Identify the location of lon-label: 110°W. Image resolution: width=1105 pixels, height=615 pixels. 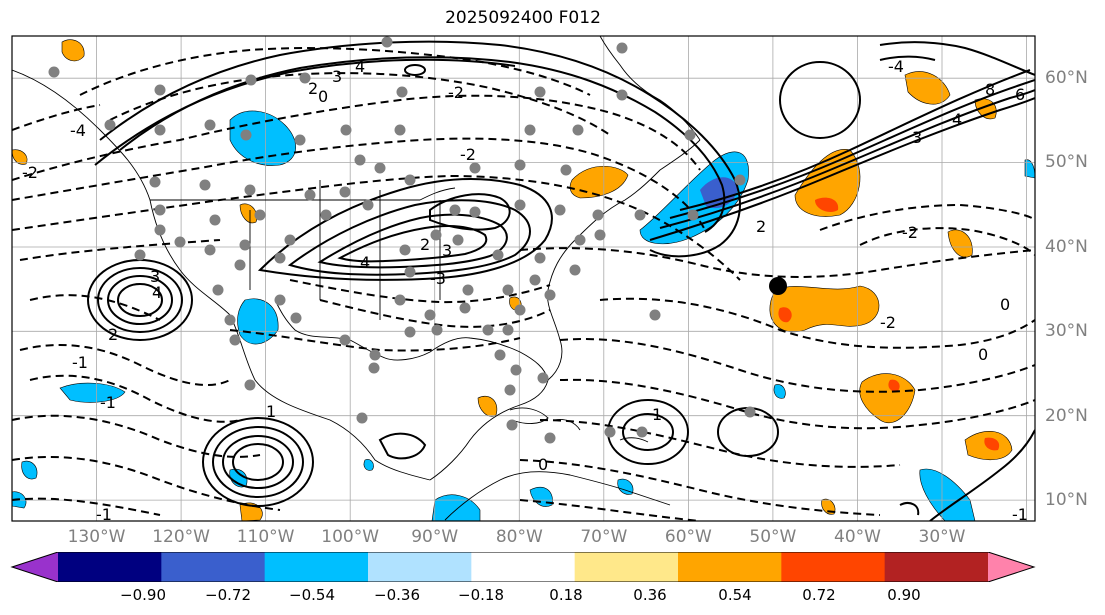
(265, 537).